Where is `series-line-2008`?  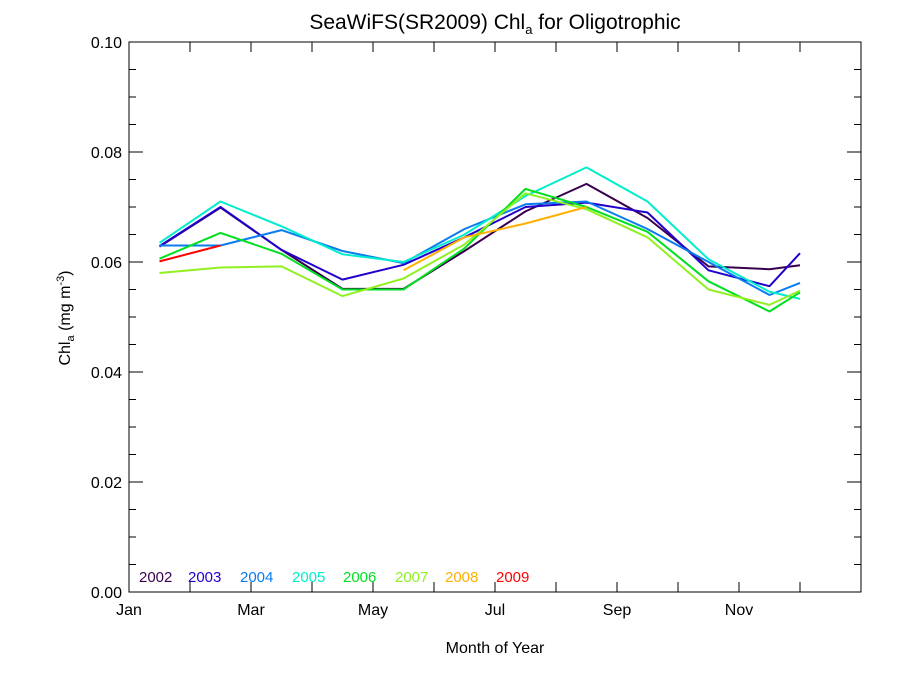 series-line-2008 is located at coordinates (495, 239).